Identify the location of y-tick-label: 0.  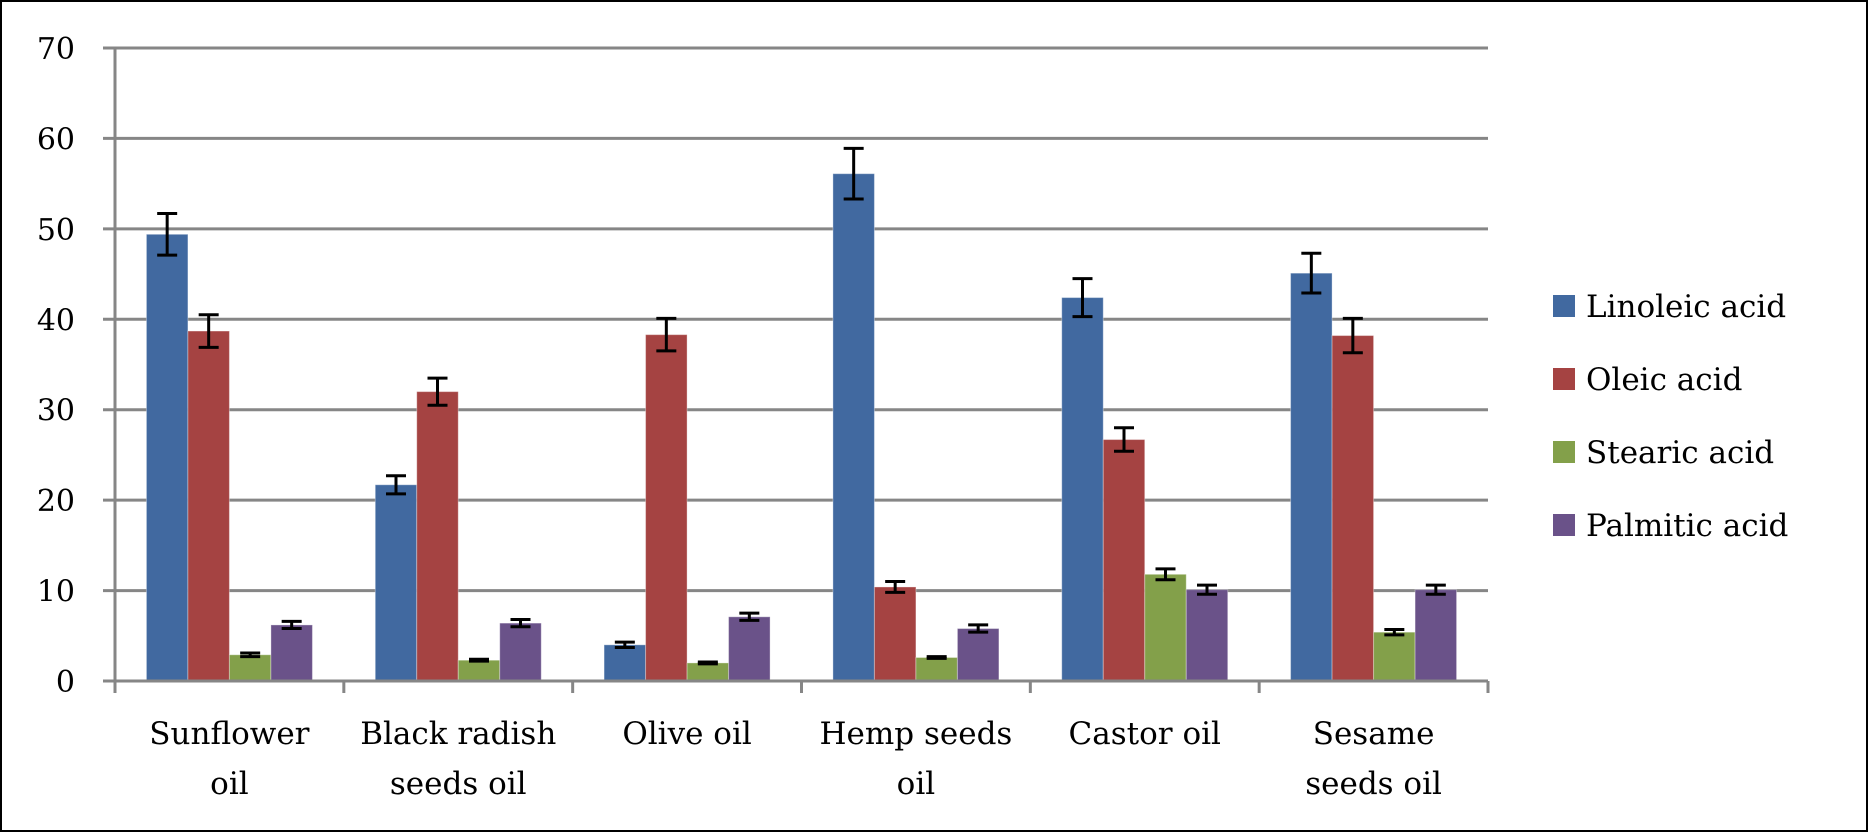
(65, 682).